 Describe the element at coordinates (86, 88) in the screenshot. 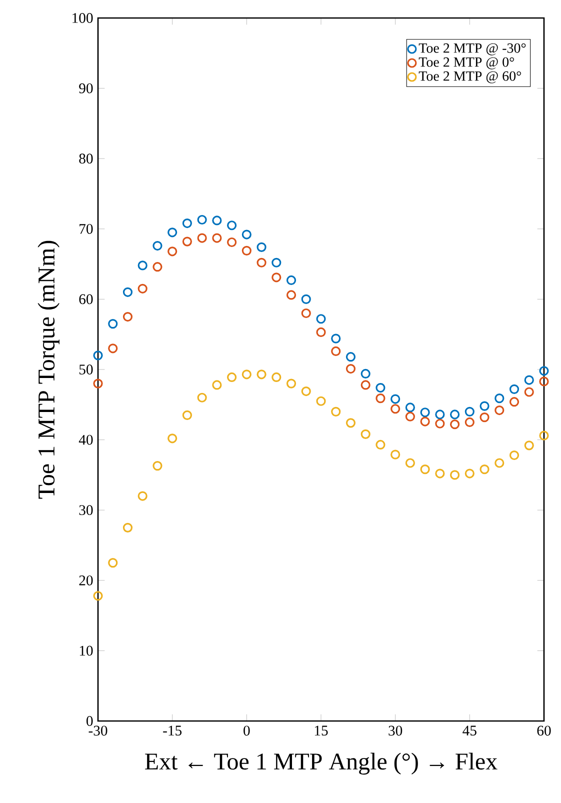

I see `y-tick-label: 90` at that location.